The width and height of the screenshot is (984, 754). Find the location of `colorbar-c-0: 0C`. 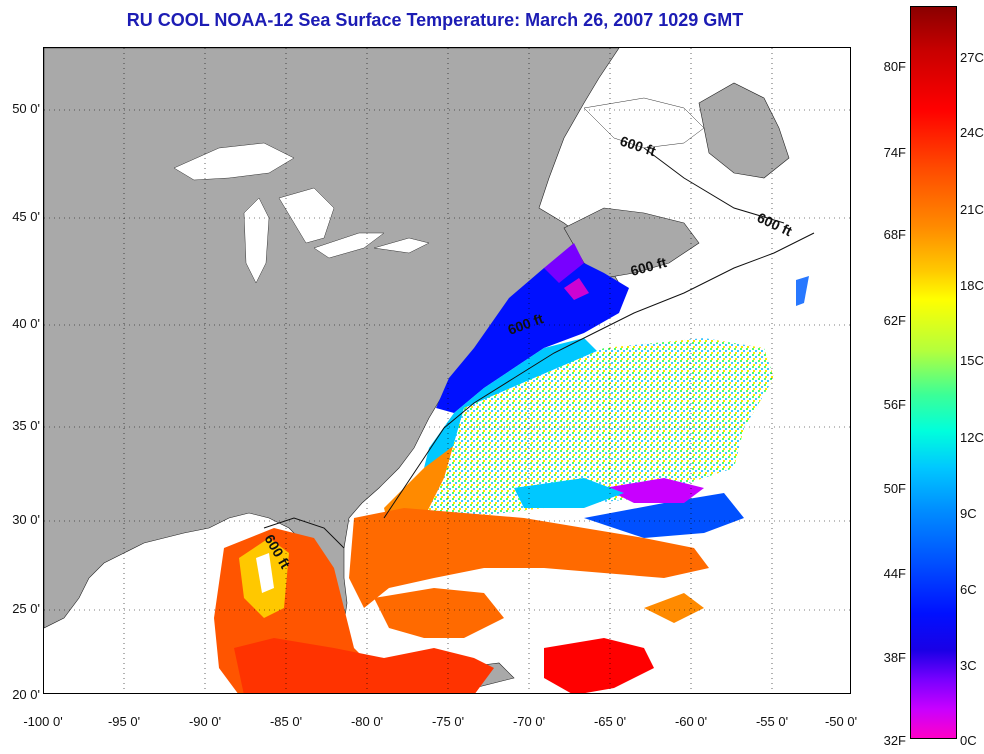

colorbar-c-0: 0C is located at coordinates (968, 740).